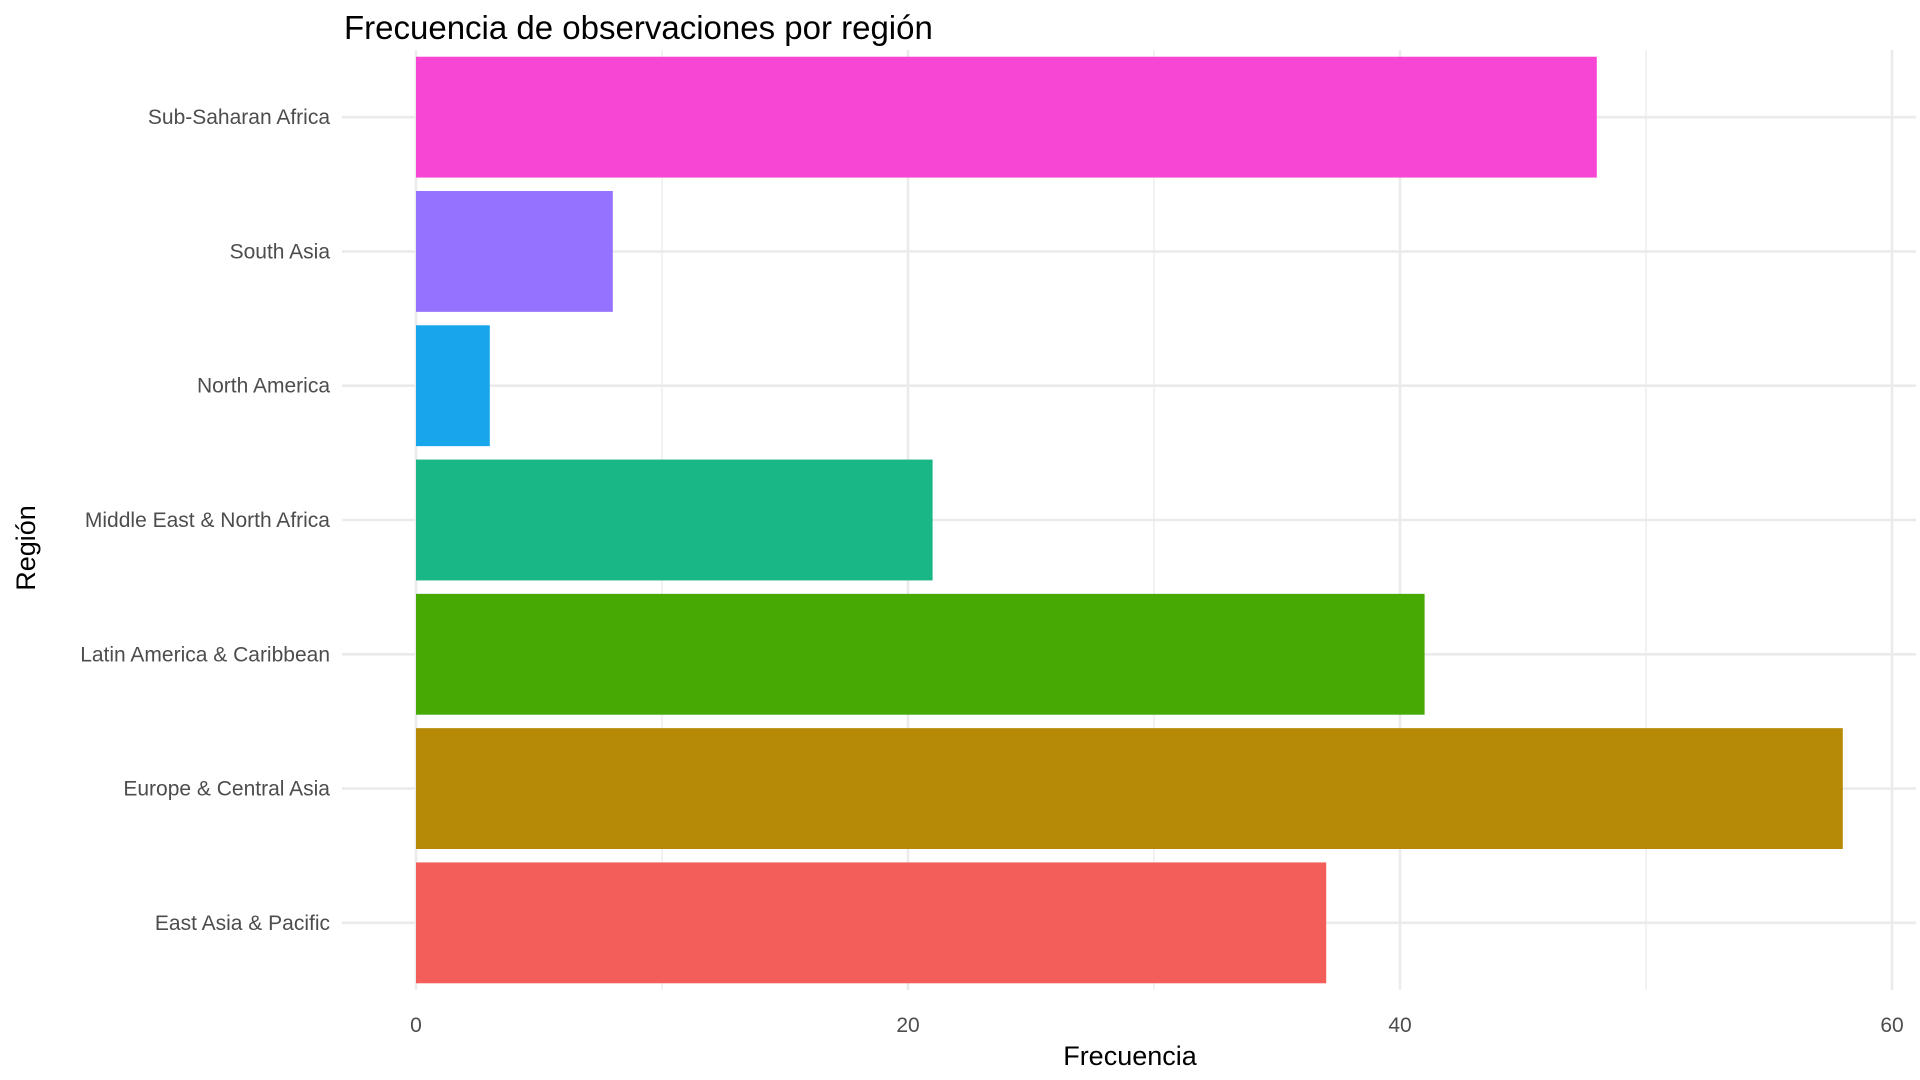  I want to click on bar-middle-east-north-africa, so click(674, 520).